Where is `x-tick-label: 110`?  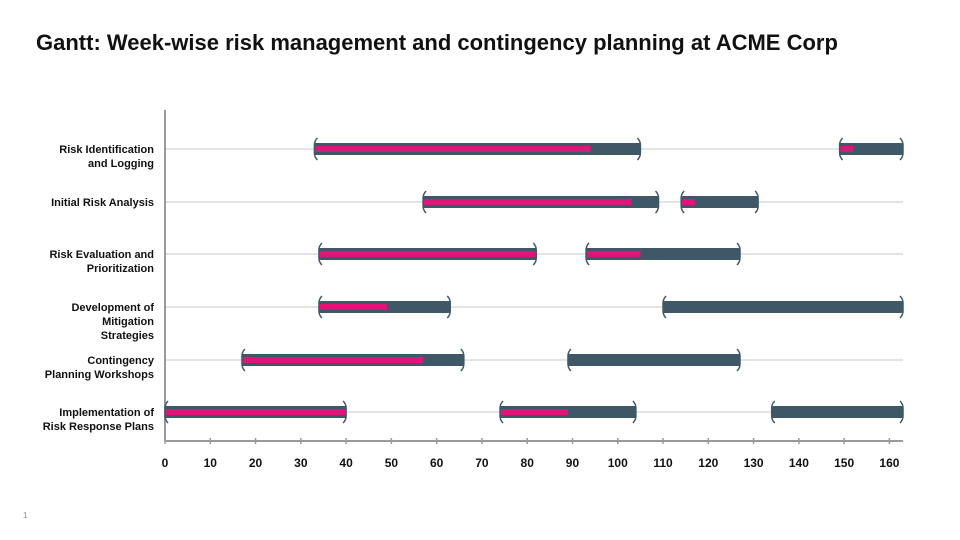
x-tick-label: 110 is located at coordinates (663, 463).